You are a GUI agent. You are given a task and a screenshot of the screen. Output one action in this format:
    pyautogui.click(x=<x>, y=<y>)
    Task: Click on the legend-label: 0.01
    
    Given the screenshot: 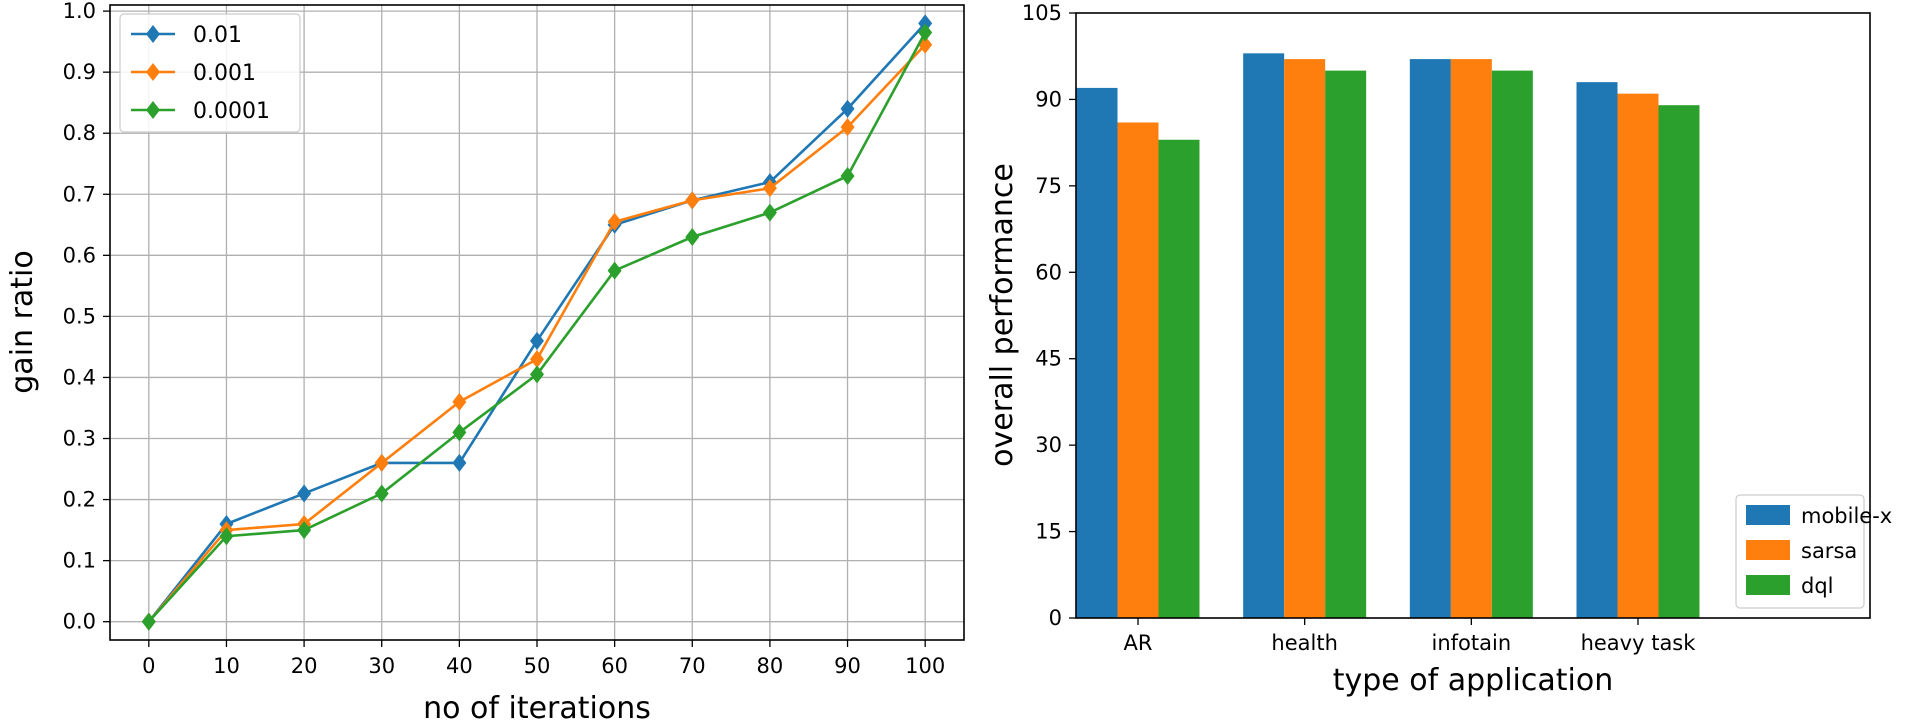 What is the action you would take?
    pyautogui.click(x=217, y=35)
    